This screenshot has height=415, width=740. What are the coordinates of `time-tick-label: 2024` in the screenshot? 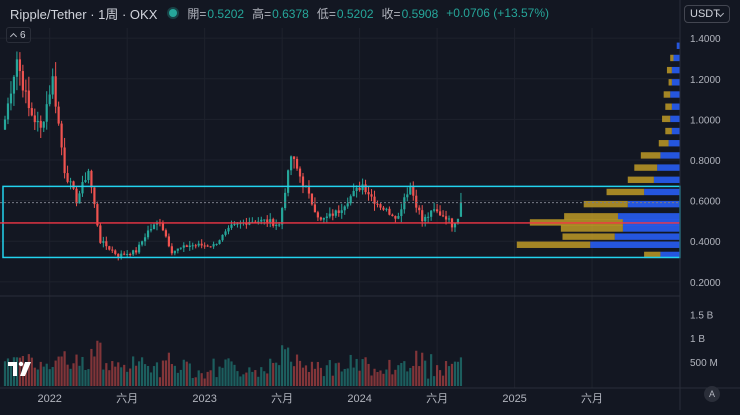 It's located at (359, 399).